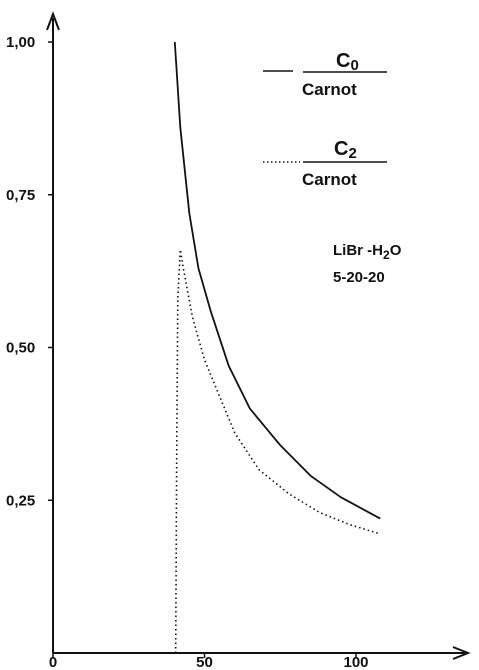 The image size is (479, 670). What do you see at coordinates (343, 61) in the screenshot?
I see `legend-c0-letter: C` at bounding box center [343, 61].